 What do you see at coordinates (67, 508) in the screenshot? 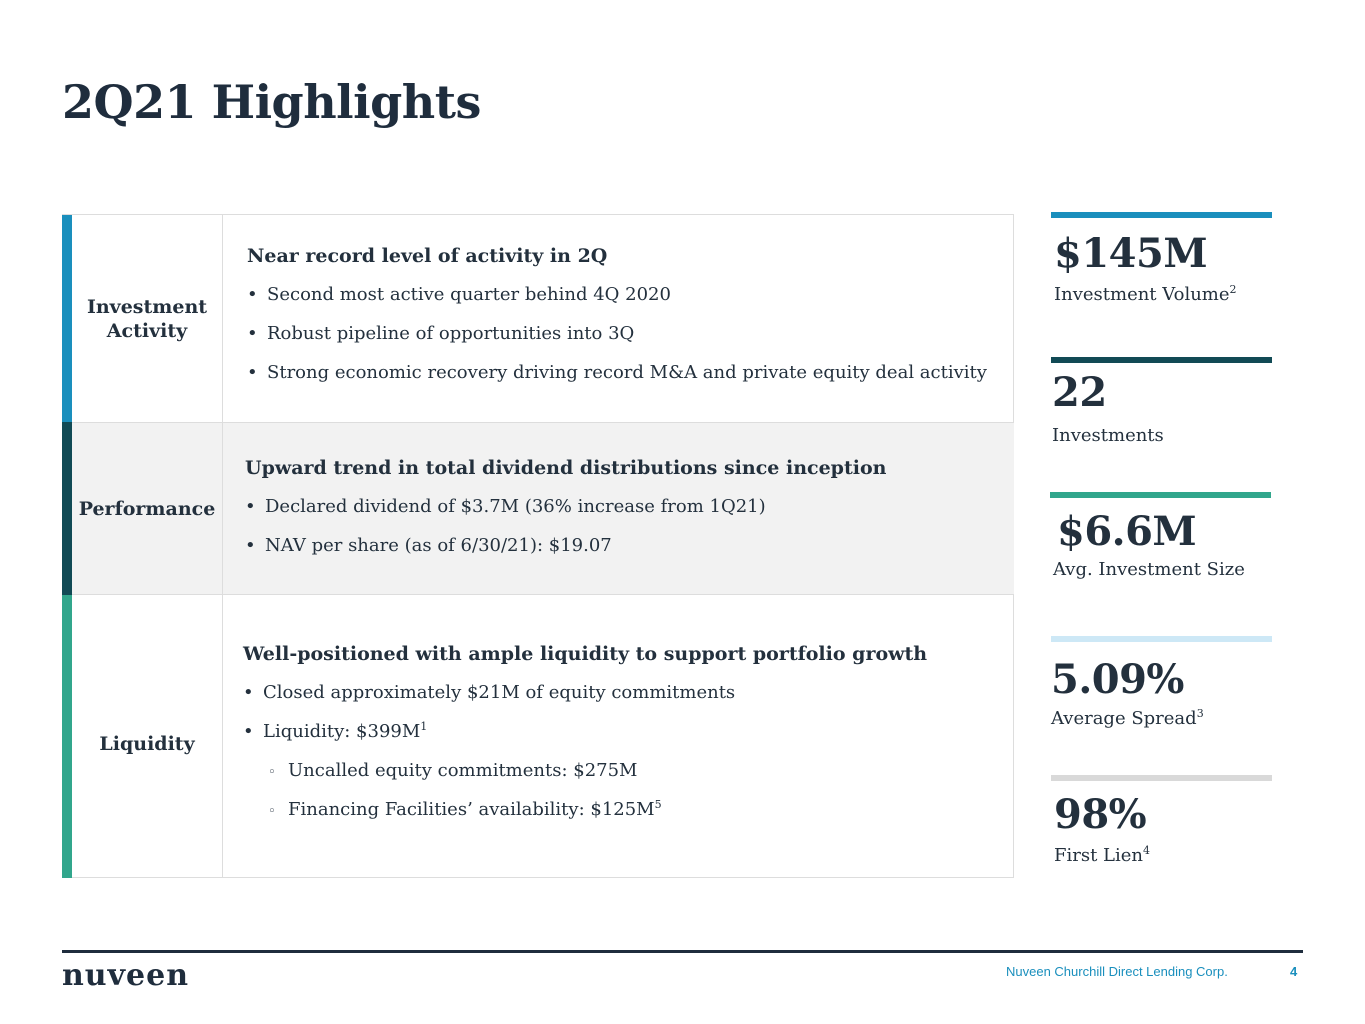
I see `performance-accent-bar` at bounding box center [67, 508].